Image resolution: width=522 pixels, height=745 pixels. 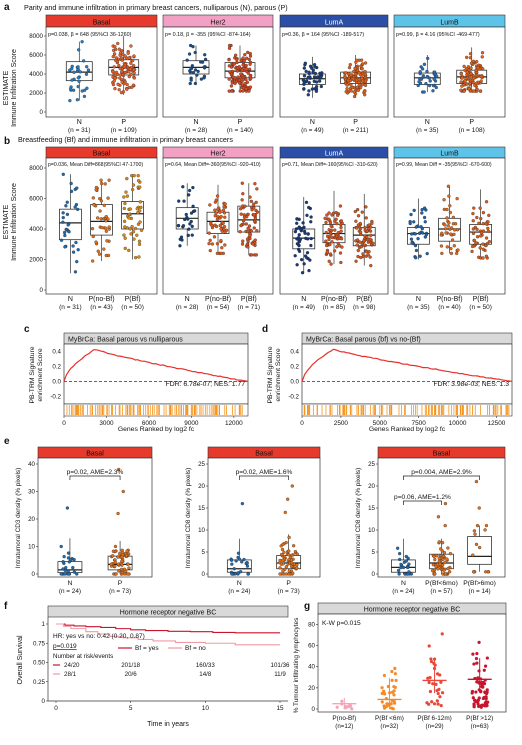 What do you see at coordinates (40, 374) in the screenshot?
I see `y-axis-label-2: enrichment Score` at bounding box center [40, 374].